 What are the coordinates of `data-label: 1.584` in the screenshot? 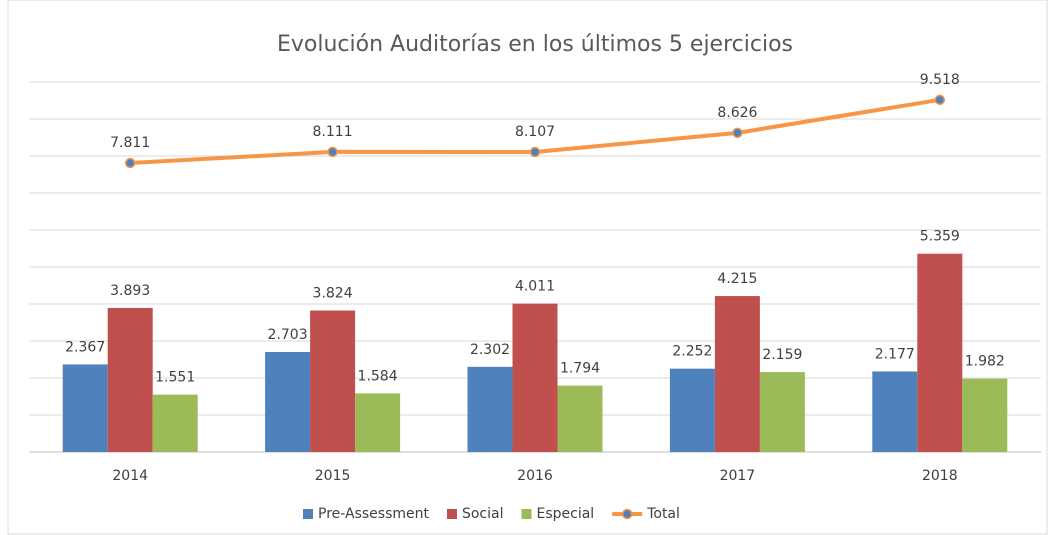 It's located at (378, 376).